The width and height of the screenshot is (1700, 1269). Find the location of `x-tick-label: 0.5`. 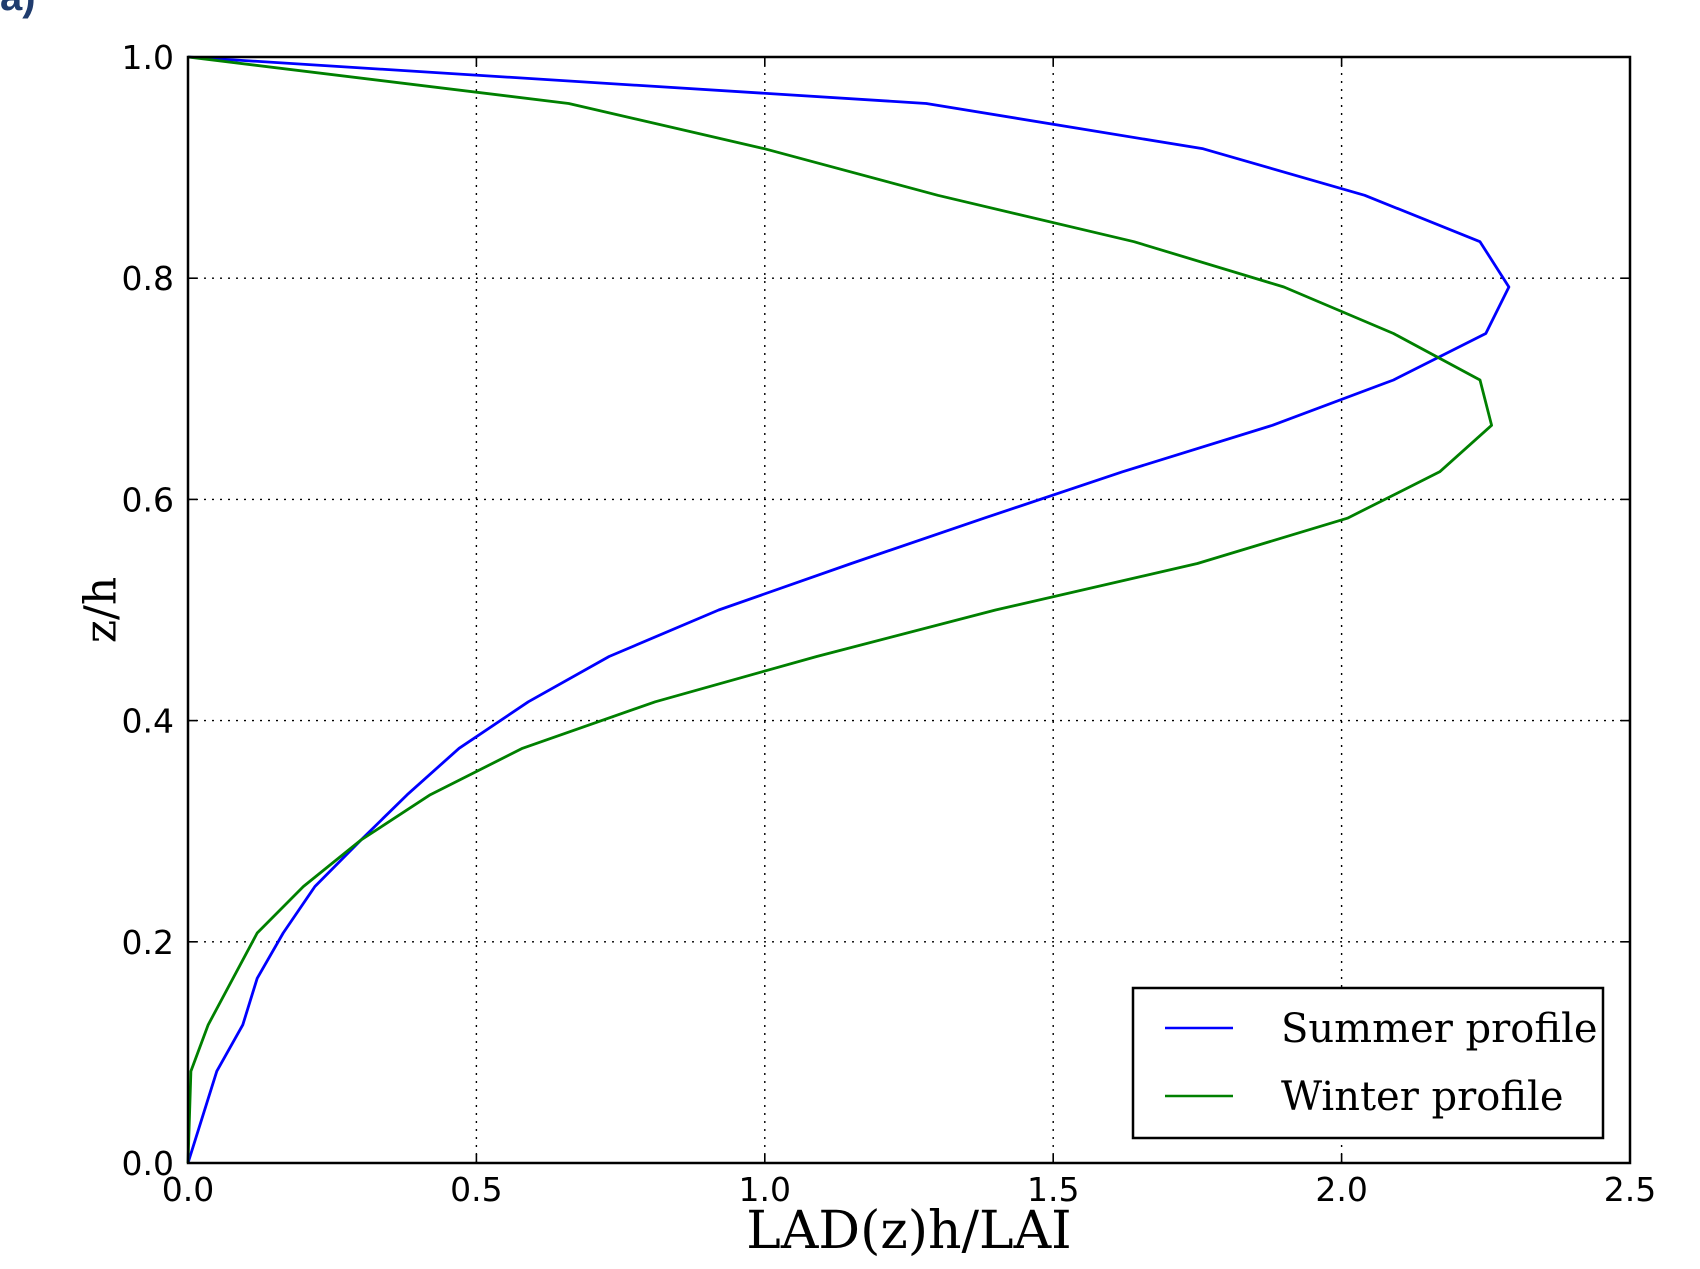

x-tick-label: 0.5 is located at coordinates (476, 1189).